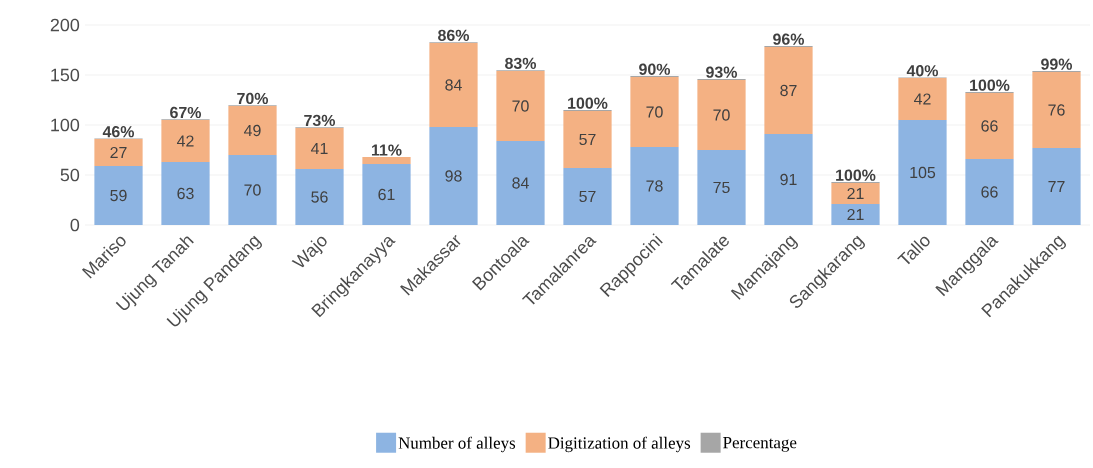  I want to click on data-label: 49, so click(252, 130).